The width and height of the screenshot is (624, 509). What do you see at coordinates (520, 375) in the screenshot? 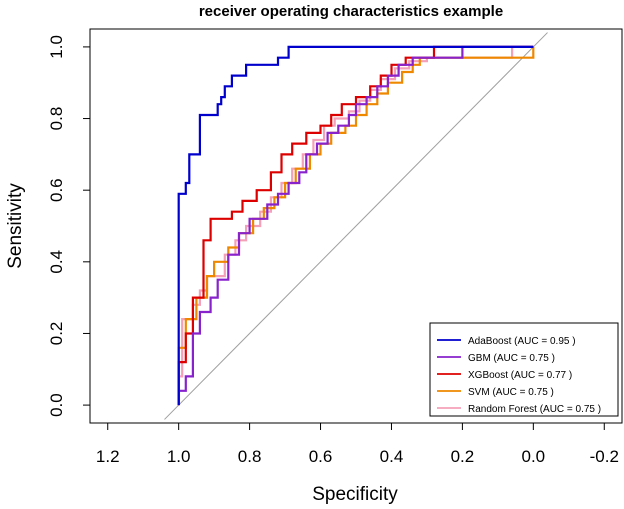
I see `legend-label: XGBoost (AUC = 0.77 )` at bounding box center [520, 375].